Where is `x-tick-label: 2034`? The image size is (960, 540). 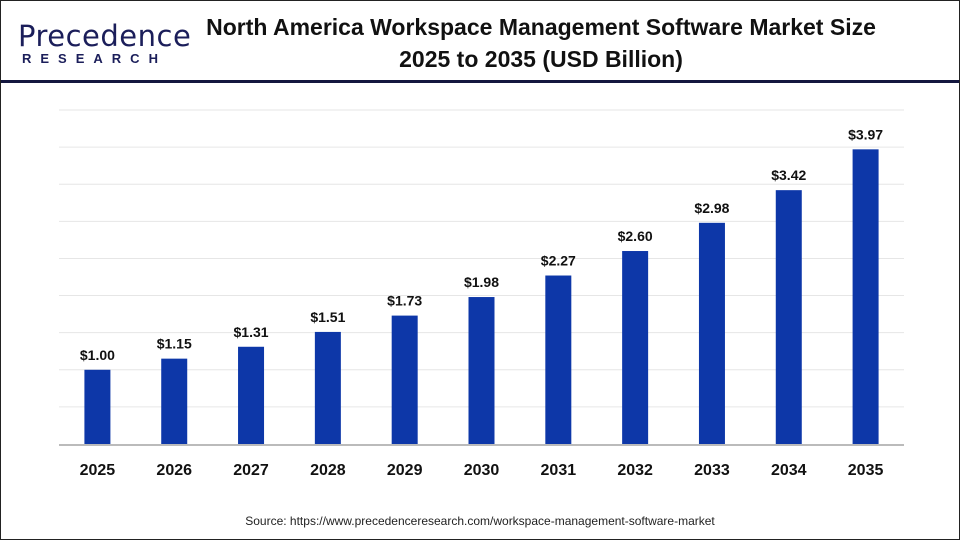 x-tick-label: 2034 is located at coordinates (789, 470).